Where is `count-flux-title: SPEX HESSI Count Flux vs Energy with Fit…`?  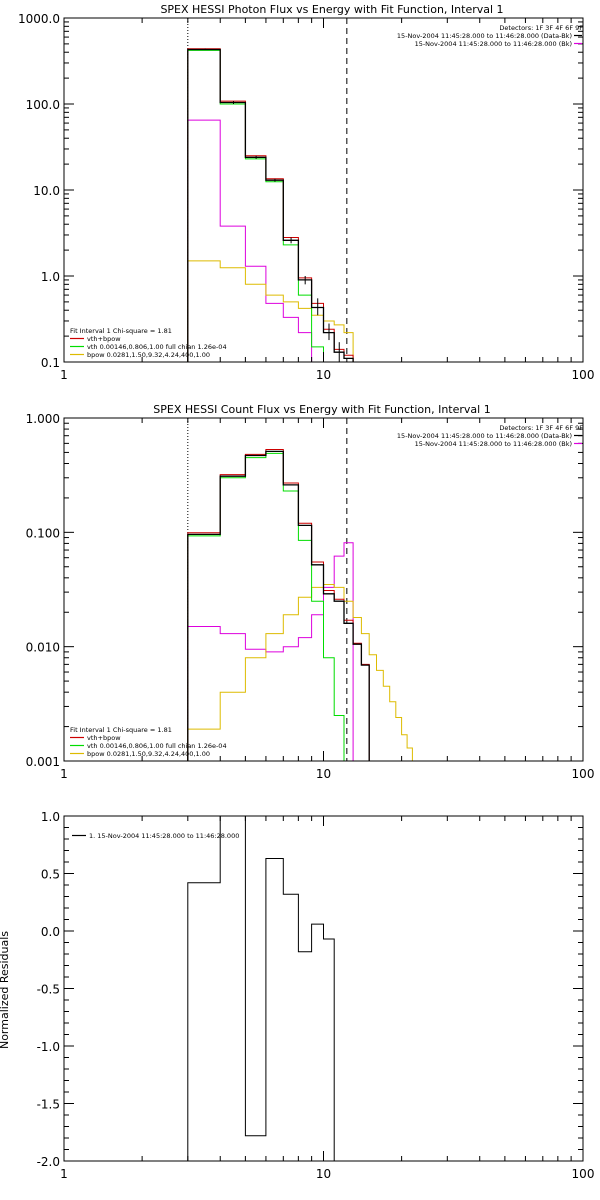 count-flux-title: SPEX HESSI Count Flux vs Energy with Fit… is located at coordinates (321, 409).